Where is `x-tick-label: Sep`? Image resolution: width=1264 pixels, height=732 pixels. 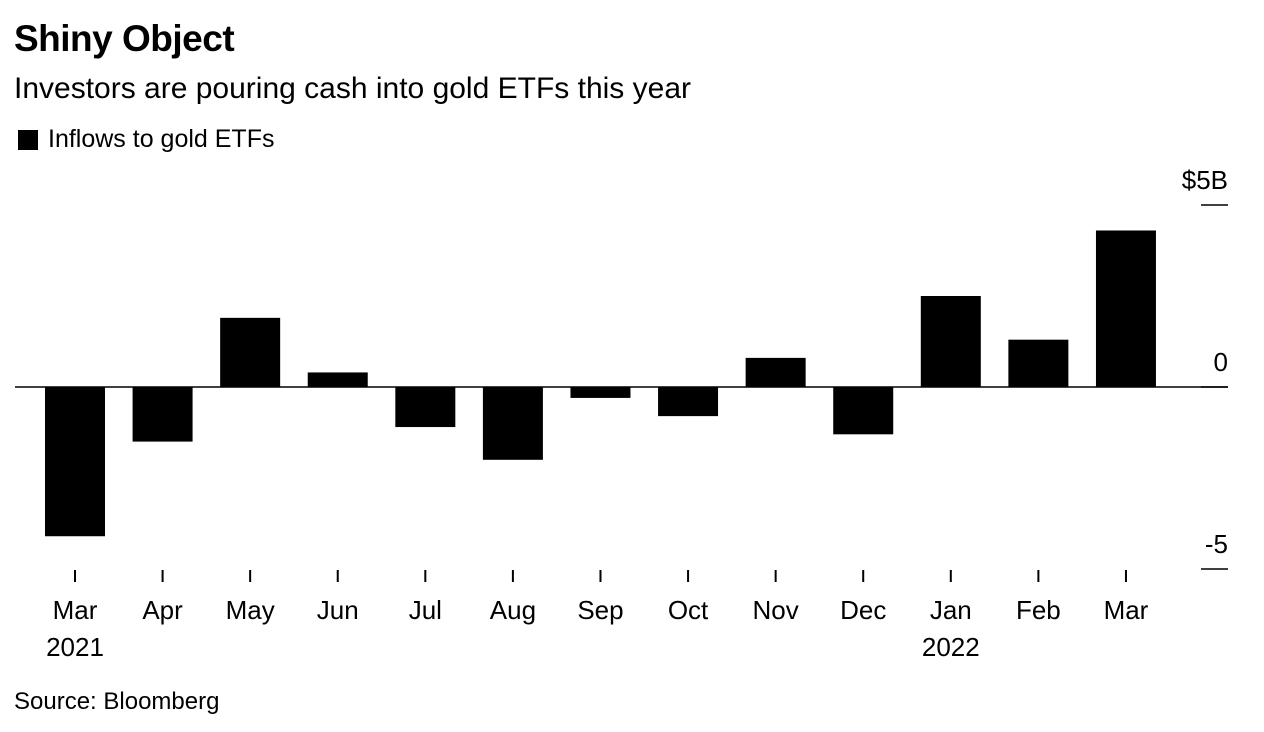
x-tick-label: Sep is located at coordinates (600, 610).